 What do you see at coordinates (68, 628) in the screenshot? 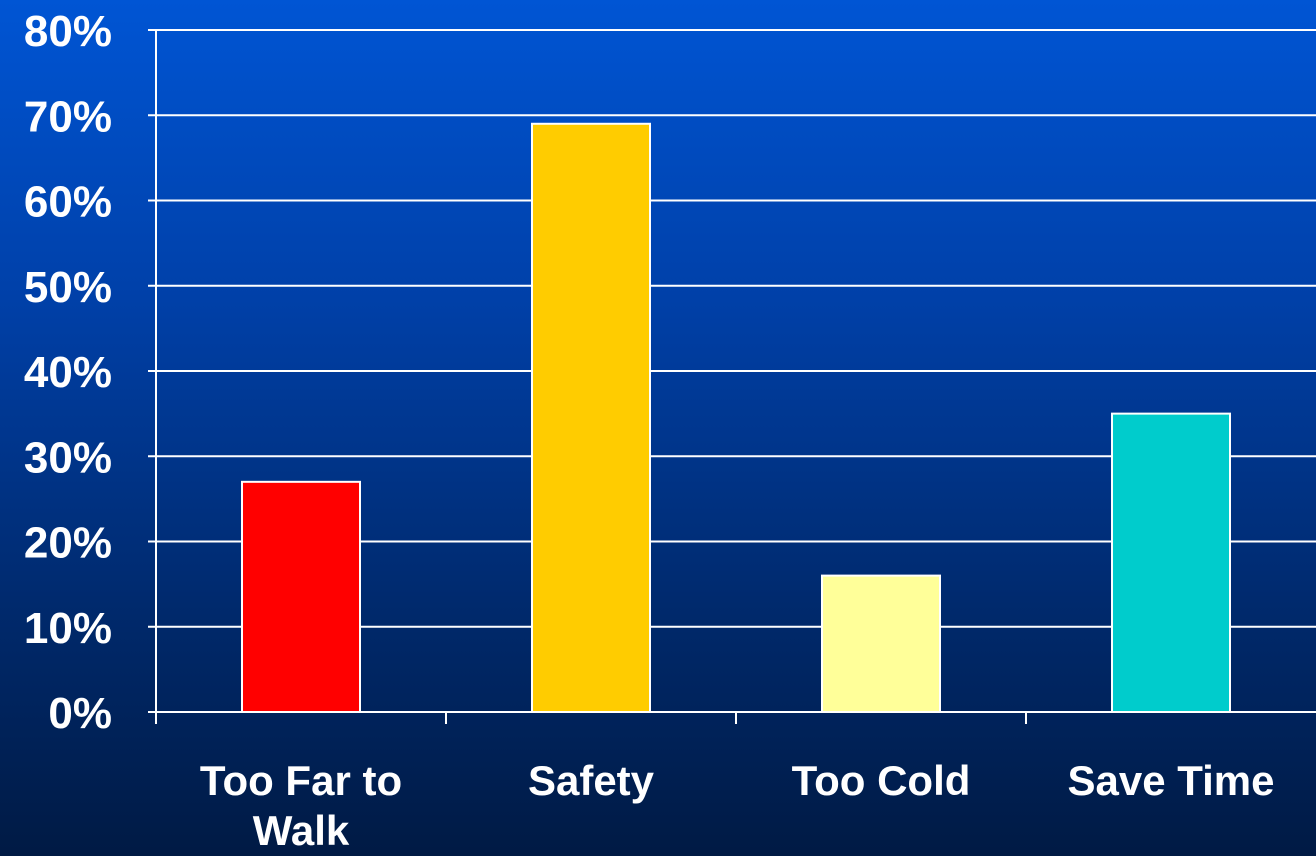
I see `y-tick-label: 10%` at bounding box center [68, 628].